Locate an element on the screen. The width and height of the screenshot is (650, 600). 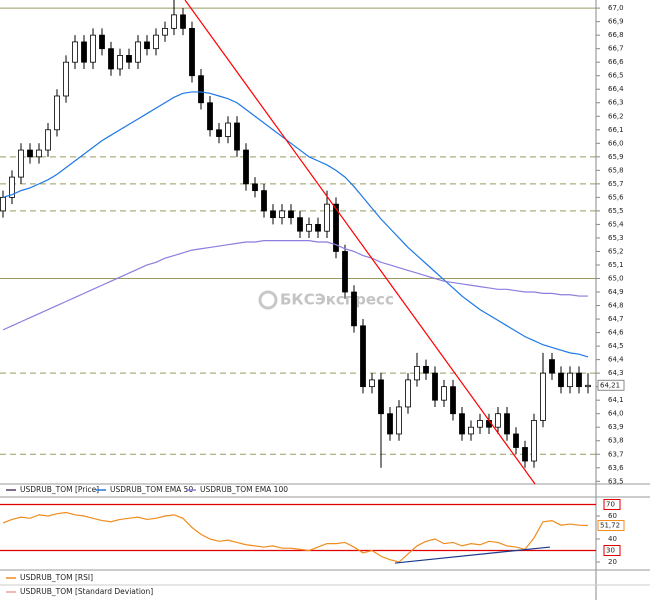
current-value-box is located at coordinates (611, 385).